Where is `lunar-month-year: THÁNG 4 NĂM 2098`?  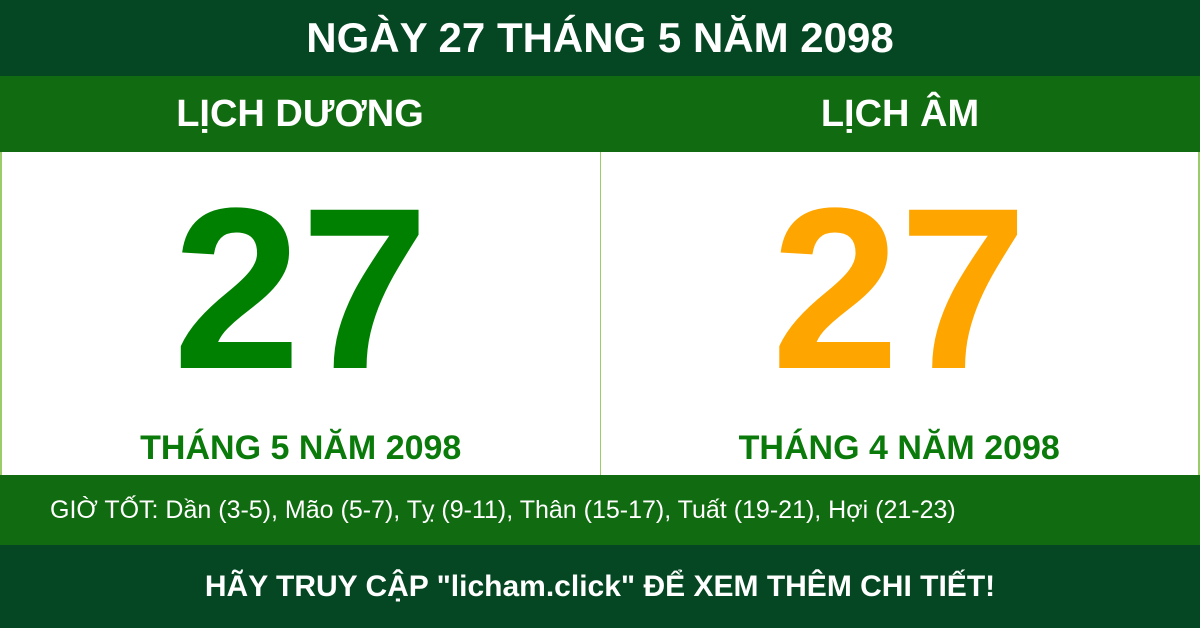 lunar-month-year: THÁNG 4 NĂM 2098 is located at coordinates (899, 448).